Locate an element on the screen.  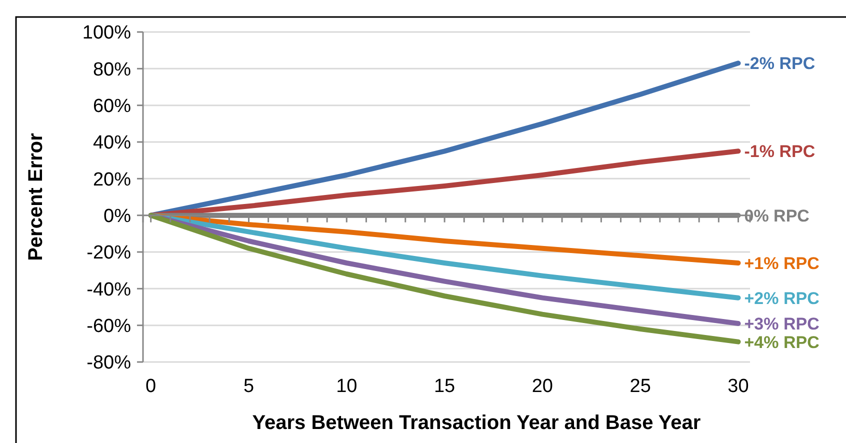
y-tick-label: 40% is located at coordinates (112, 143).